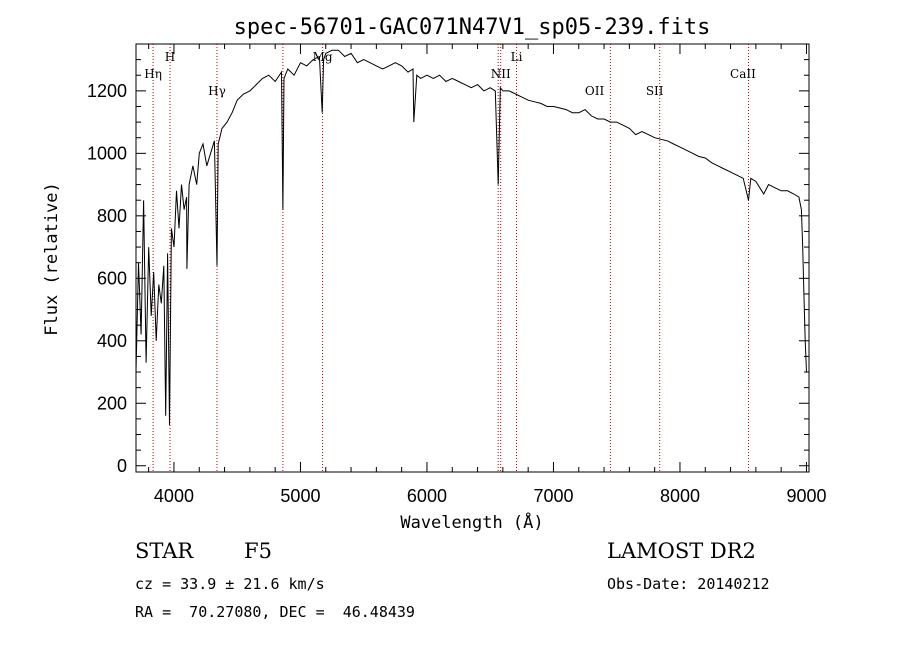  Describe the element at coordinates (806, 496) in the screenshot. I see `x-tick-label: 9000` at that location.